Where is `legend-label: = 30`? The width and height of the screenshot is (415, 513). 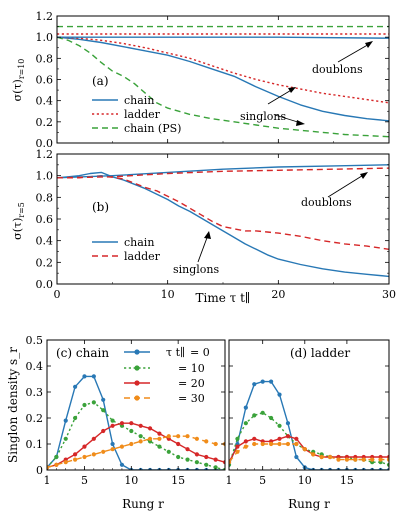
legend-label: = 30 is located at coordinates (191, 398).